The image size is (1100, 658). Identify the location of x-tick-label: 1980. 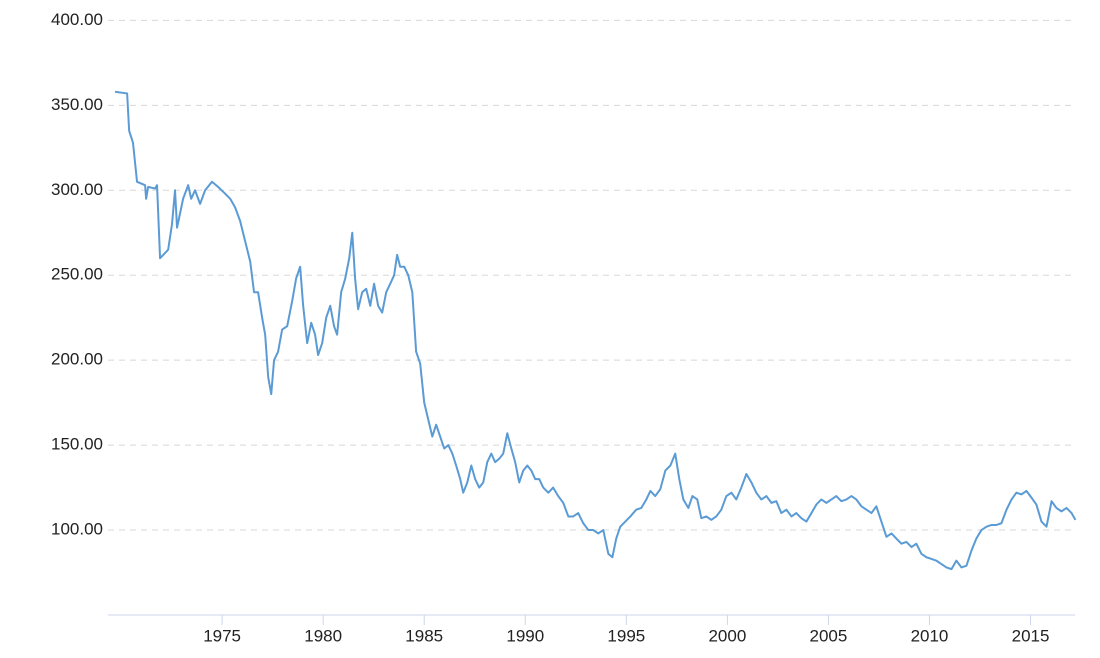
(323, 635).